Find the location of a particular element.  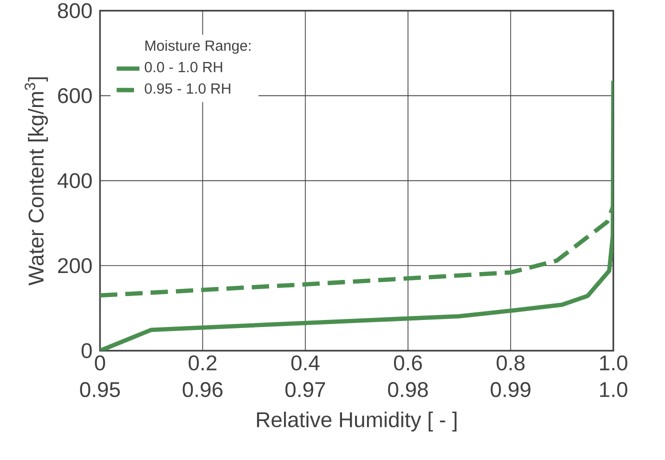

y-tick-label: 800 is located at coordinates (75, 10).